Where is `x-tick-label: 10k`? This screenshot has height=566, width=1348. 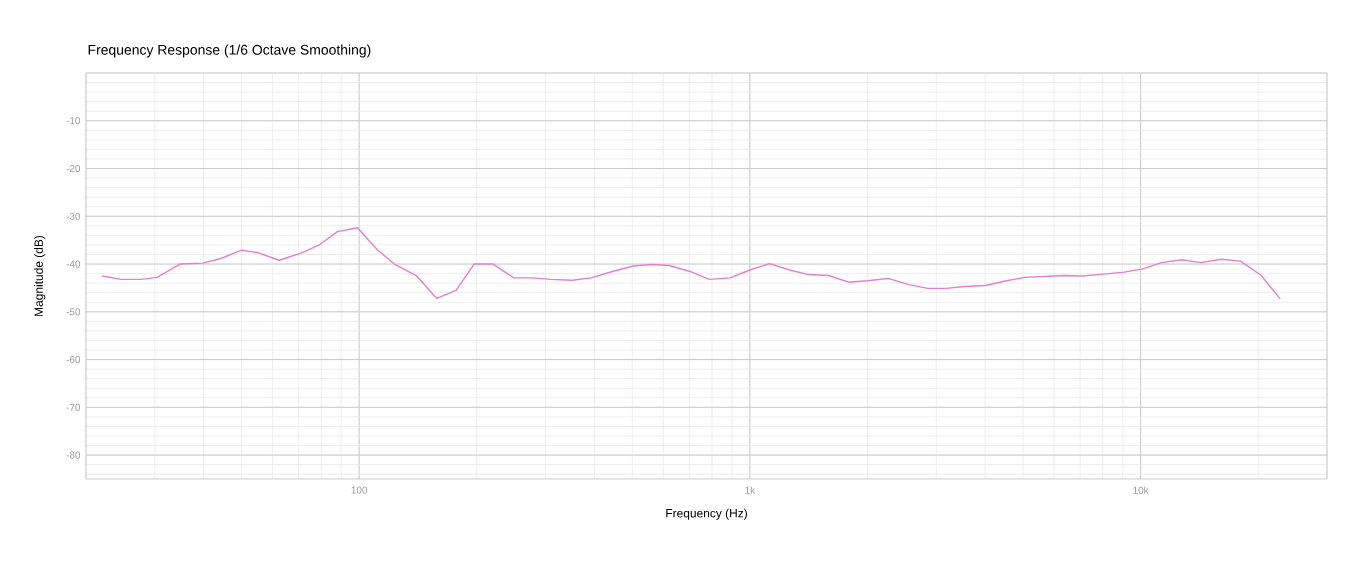
x-tick-label: 10k is located at coordinates (1141, 490).